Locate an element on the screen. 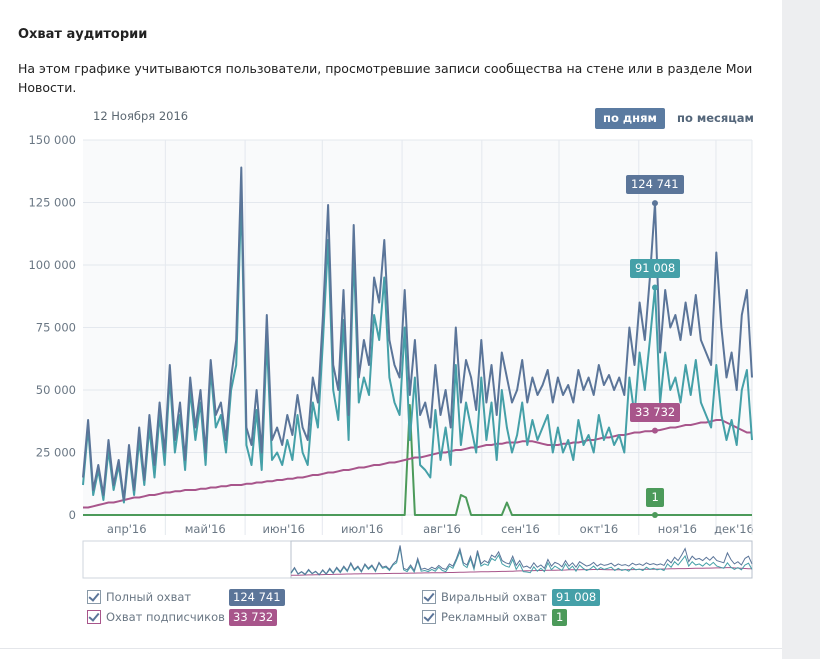 This screenshot has height=659, width=820. navigator-line-viral is located at coordinates (521, 561).